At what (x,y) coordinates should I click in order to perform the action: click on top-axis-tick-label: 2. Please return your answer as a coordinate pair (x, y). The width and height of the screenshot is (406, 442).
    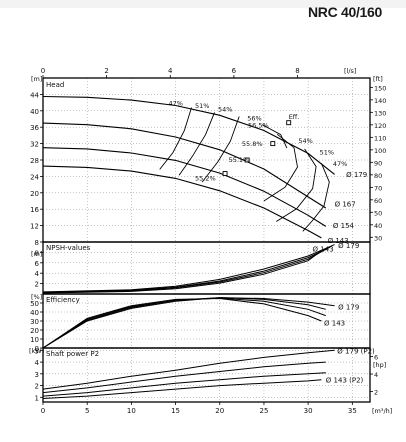
    Looking at the image, I should click on (106, 71).